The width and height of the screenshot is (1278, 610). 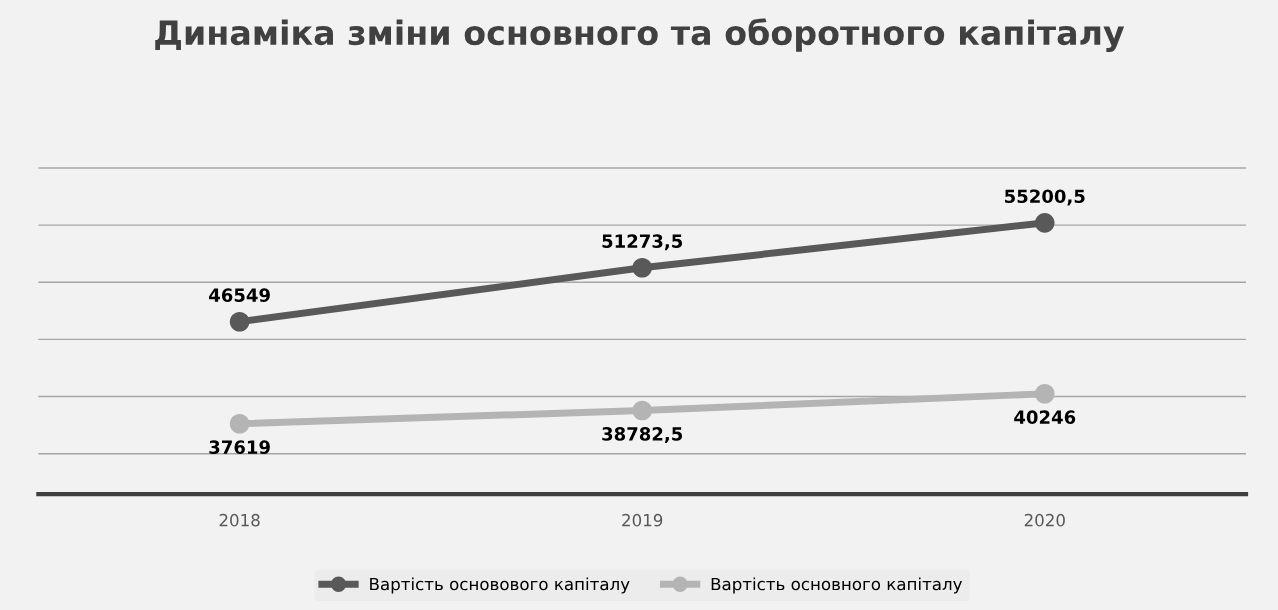 I want to click on data-label: 46549, so click(x=239, y=295).